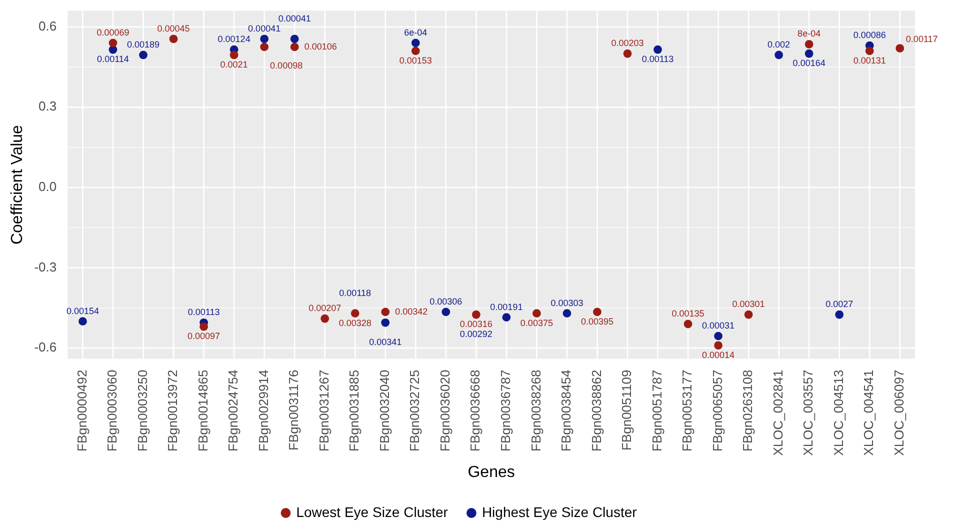 The height and width of the screenshot is (530, 955). Describe the element at coordinates (748, 411) in the screenshot. I see `x-tick-label: FBgn0263108` at that location.